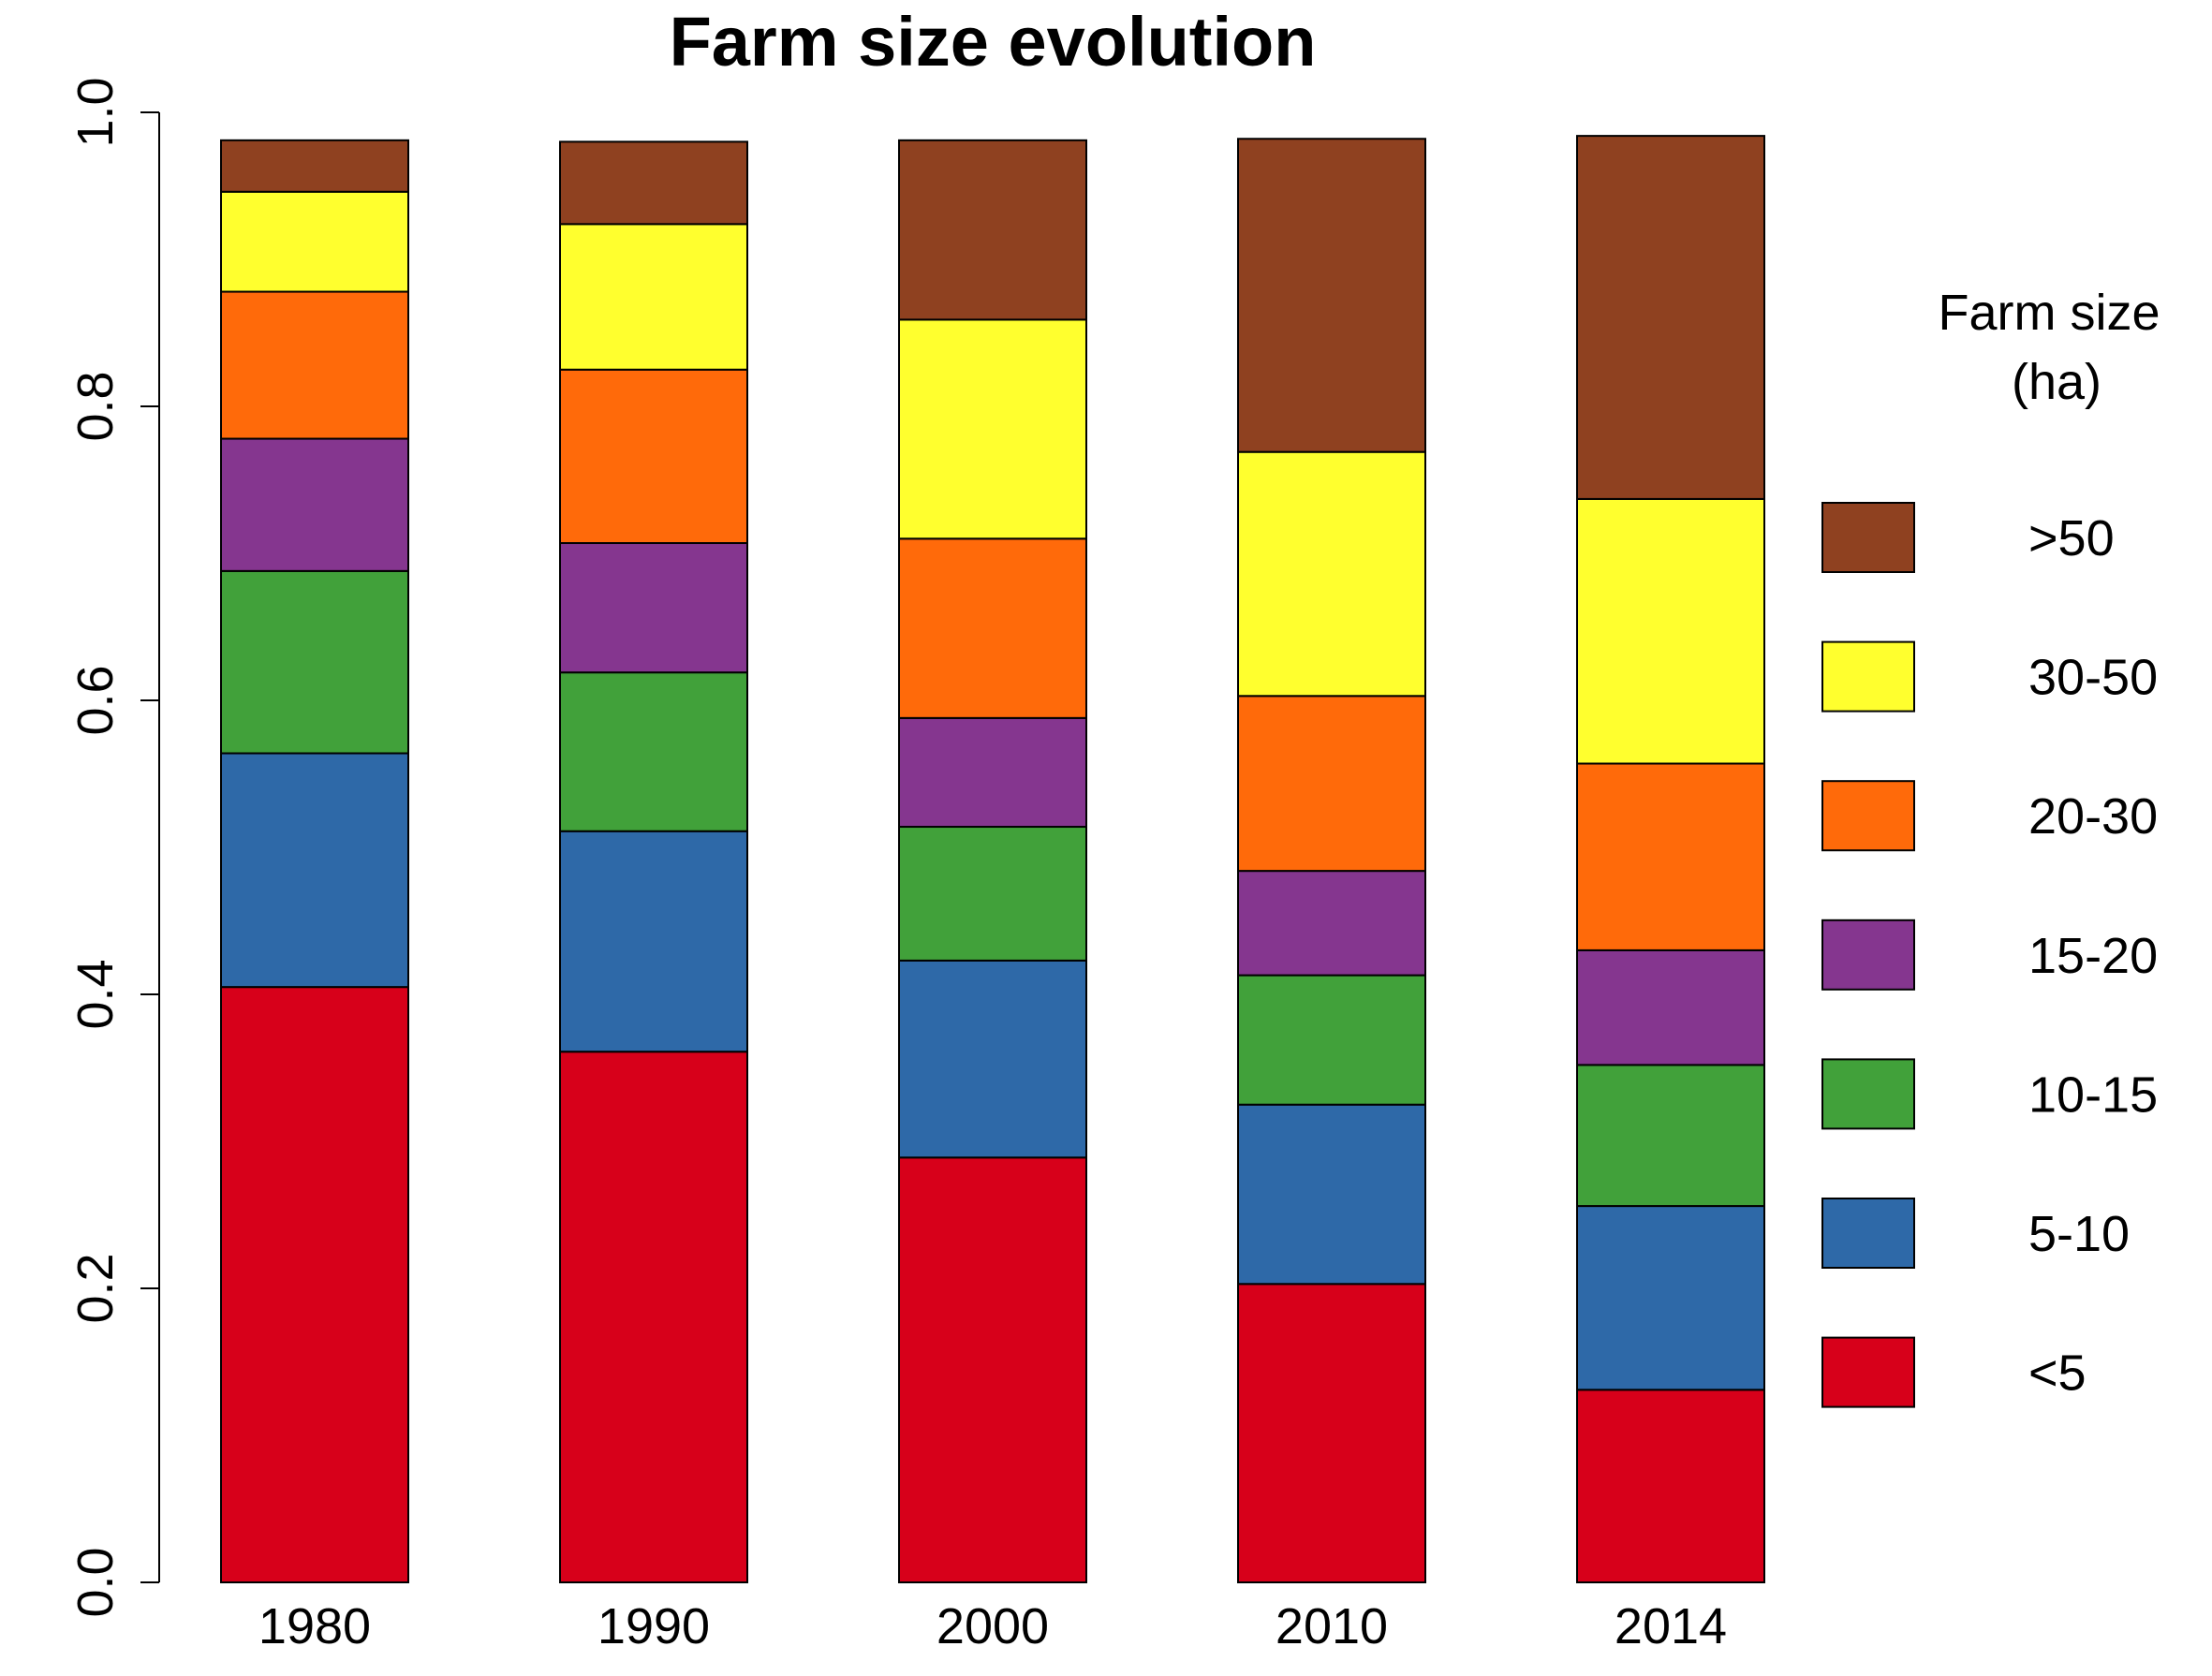 The height and width of the screenshot is (1676, 2212). I want to click on x-tick-label: 2014, so click(1671, 1626).